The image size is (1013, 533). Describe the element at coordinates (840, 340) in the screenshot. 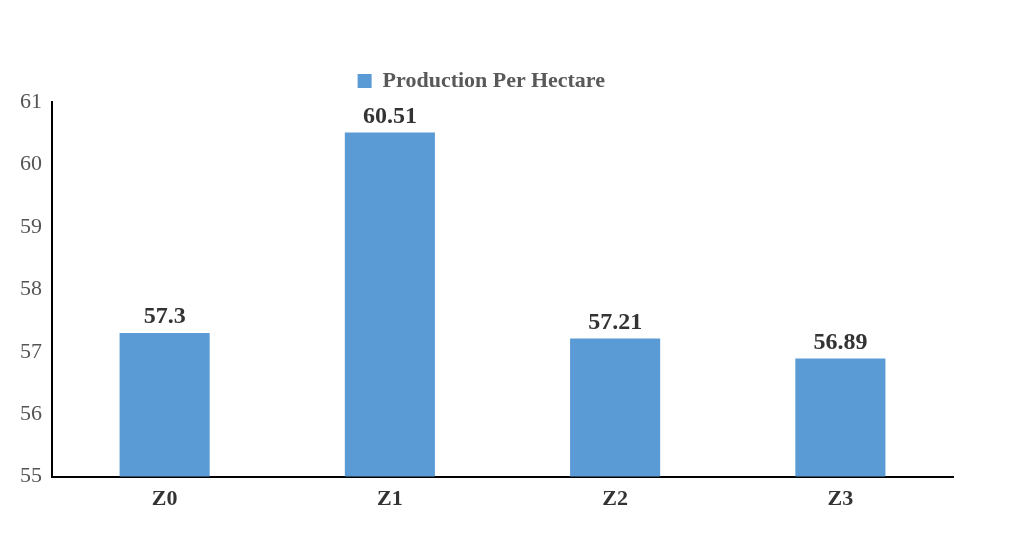

I see `data-label: 56.89` at that location.